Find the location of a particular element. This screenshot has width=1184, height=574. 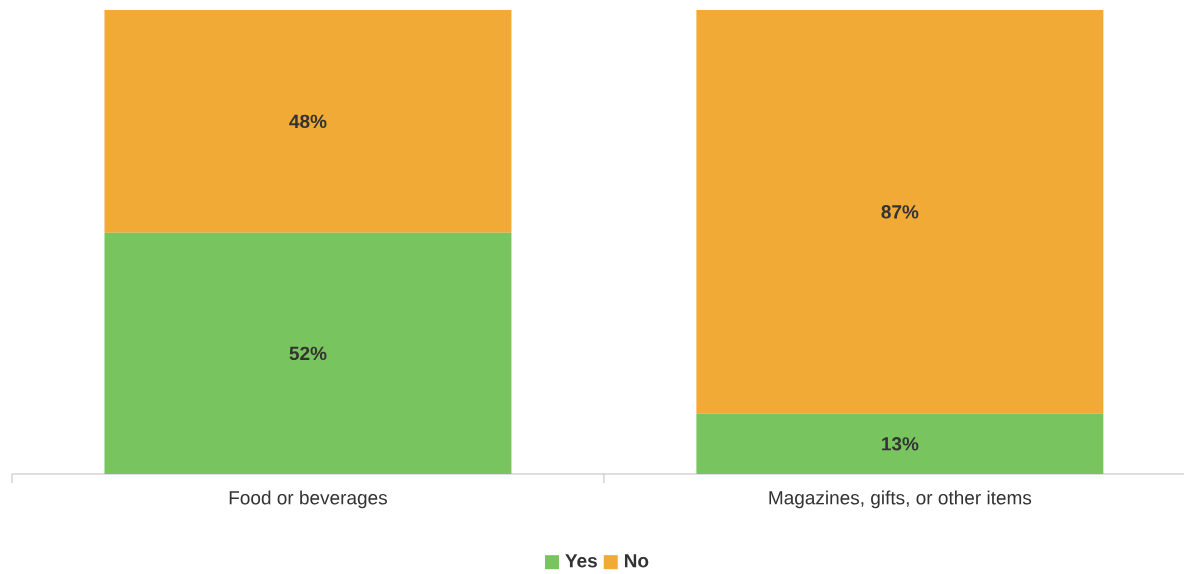

x-tick-label: Magazines, gifts, or other items is located at coordinates (900, 499).